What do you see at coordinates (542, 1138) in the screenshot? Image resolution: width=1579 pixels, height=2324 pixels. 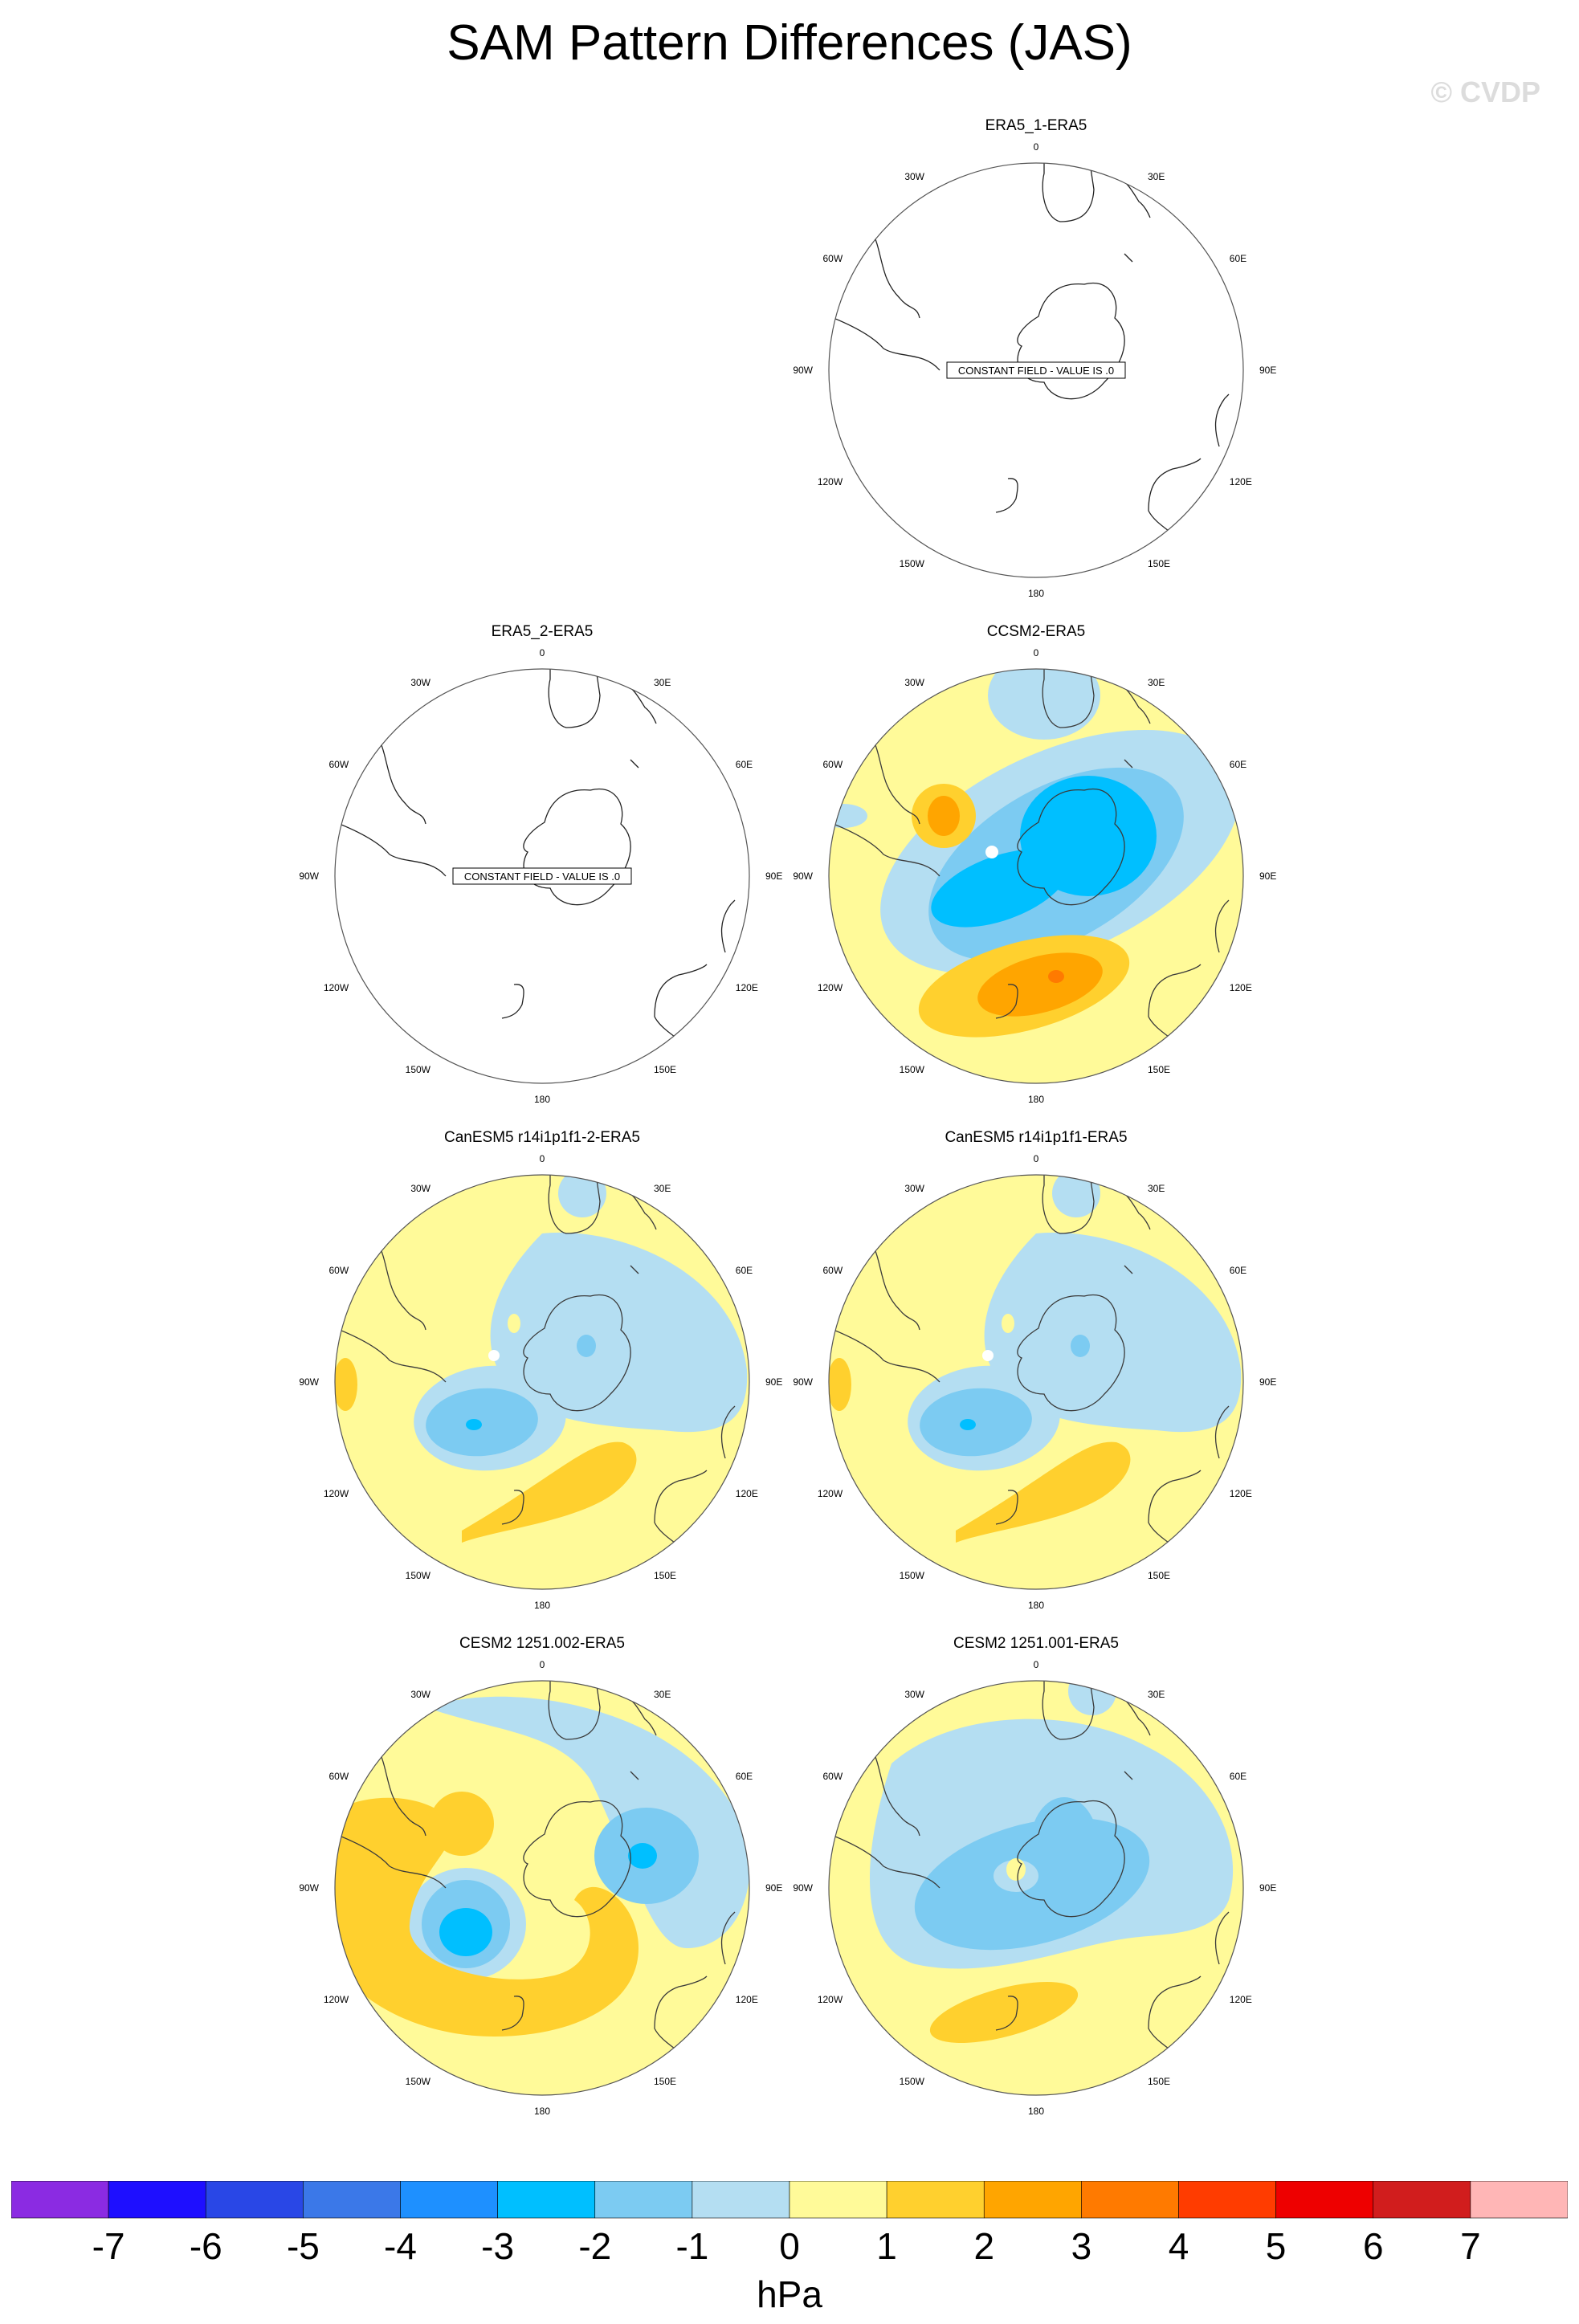 I see `panel-title: CanESM5 r14i1p1f1-2-ERA5` at bounding box center [542, 1138].